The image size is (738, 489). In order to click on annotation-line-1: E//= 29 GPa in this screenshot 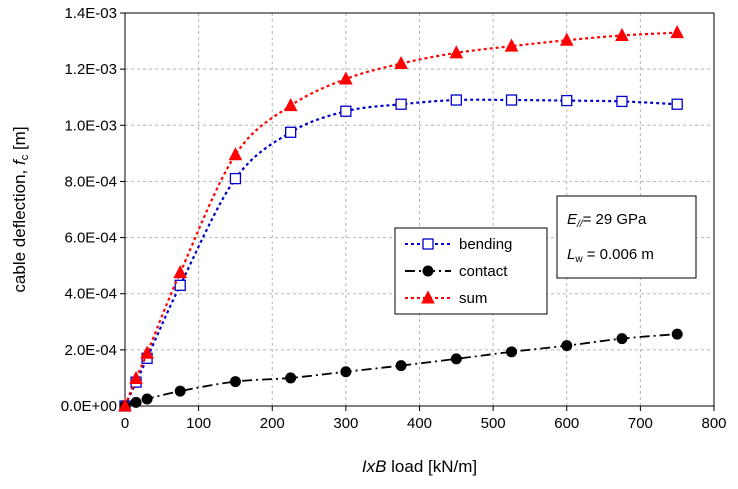, I will do `click(607, 220)`.